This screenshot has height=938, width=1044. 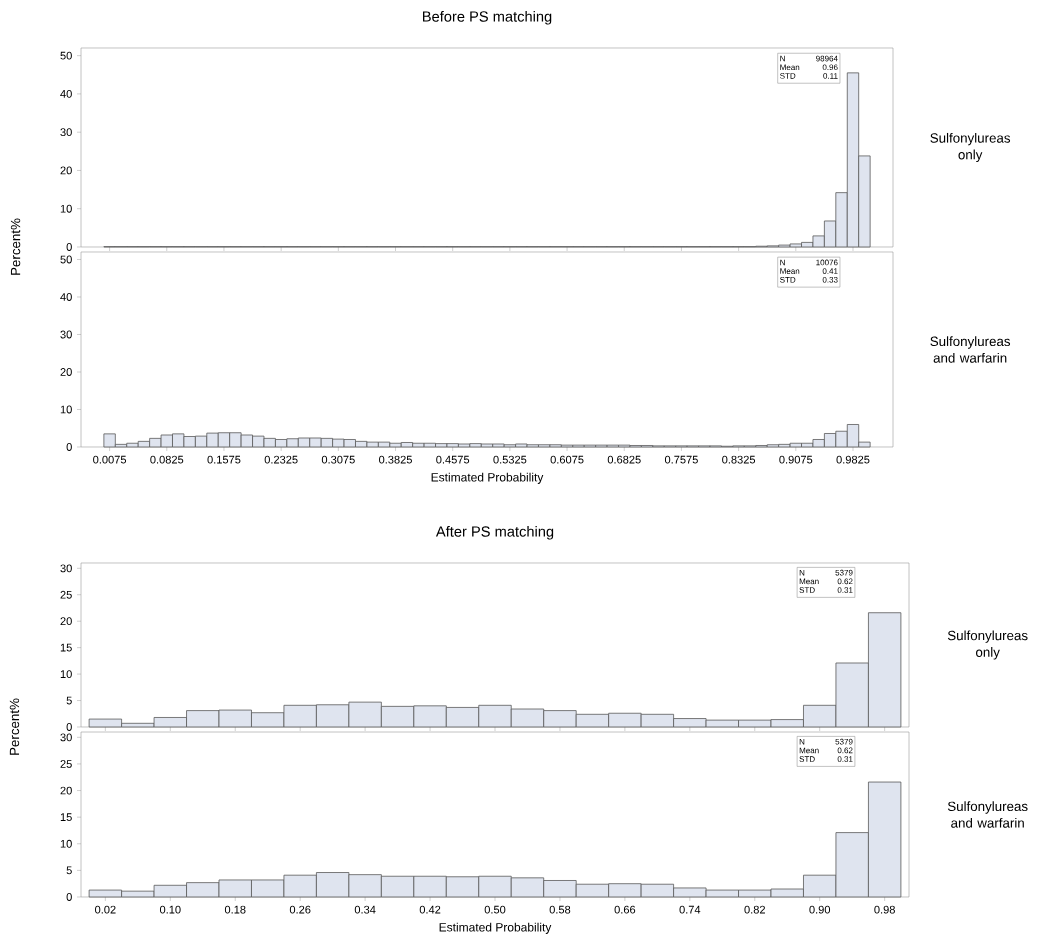 What do you see at coordinates (853, 459) in the screenshot?
I see `x-tick-label: 0.9825` at bounding box center [853, 459].